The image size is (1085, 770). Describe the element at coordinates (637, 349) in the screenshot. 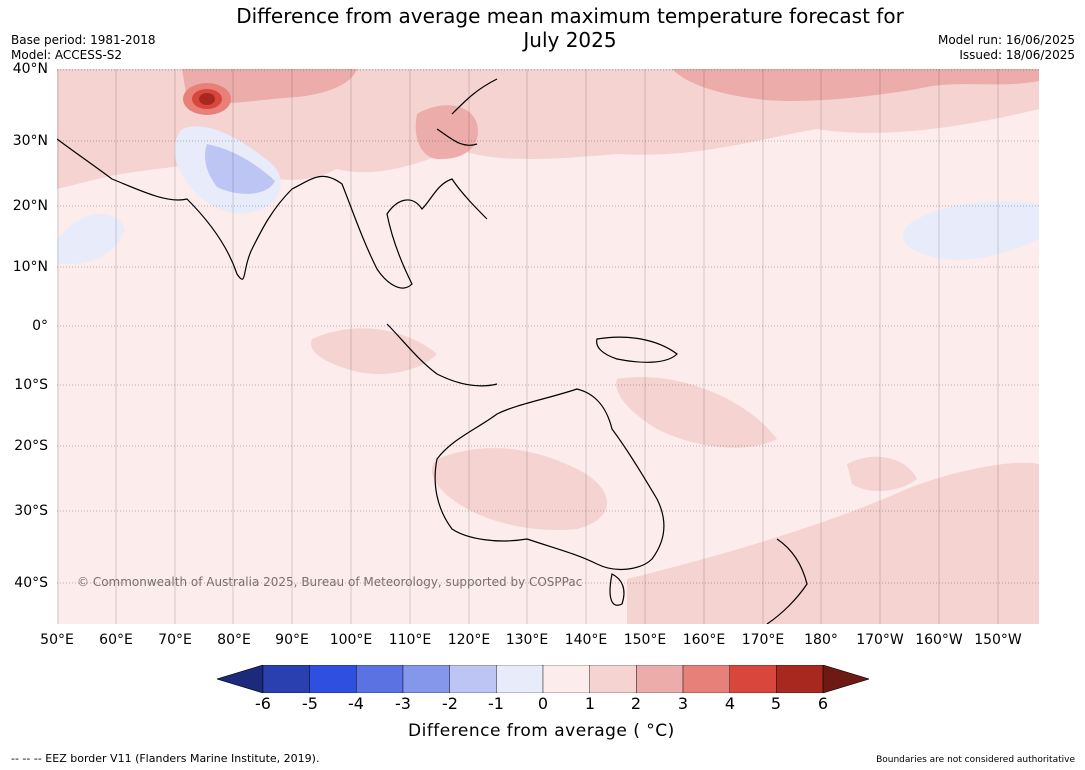

I see `coast-new-guinea` at that location.